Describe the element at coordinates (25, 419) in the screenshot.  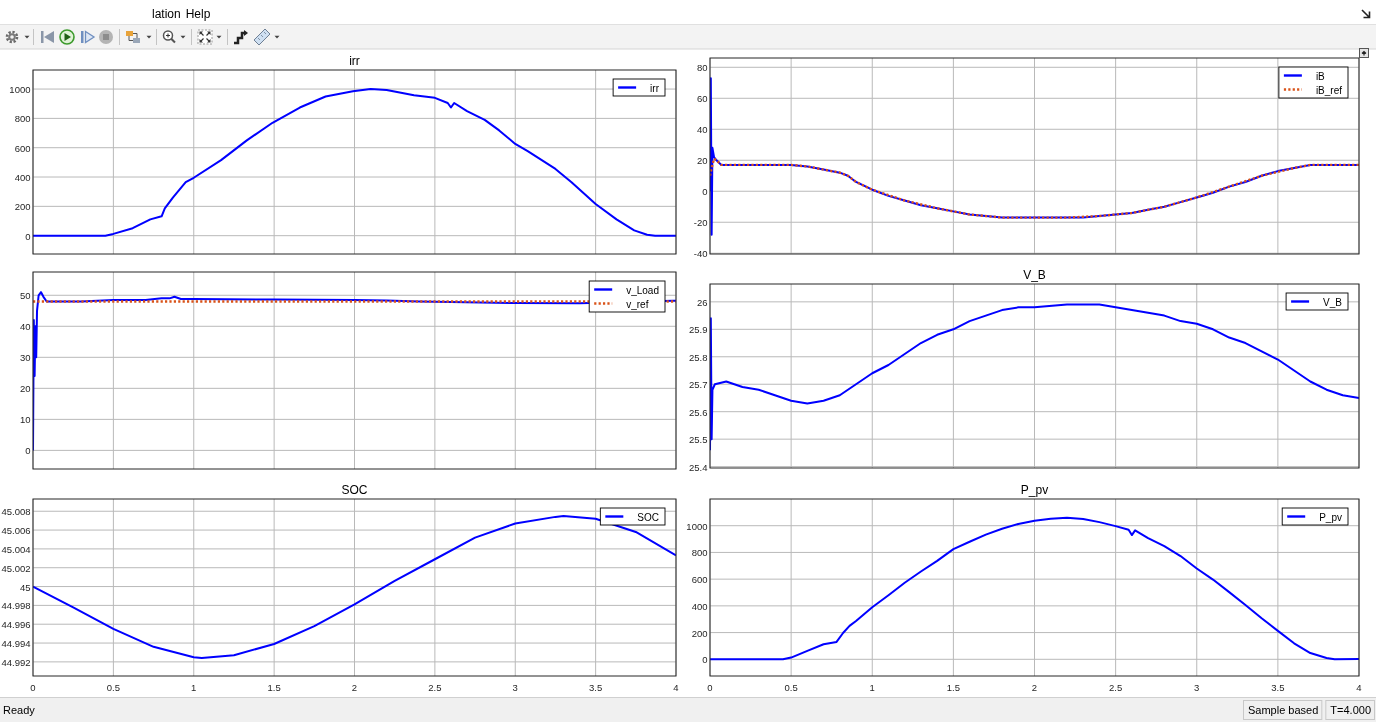
I see `y-tick-label: 10` at that location.